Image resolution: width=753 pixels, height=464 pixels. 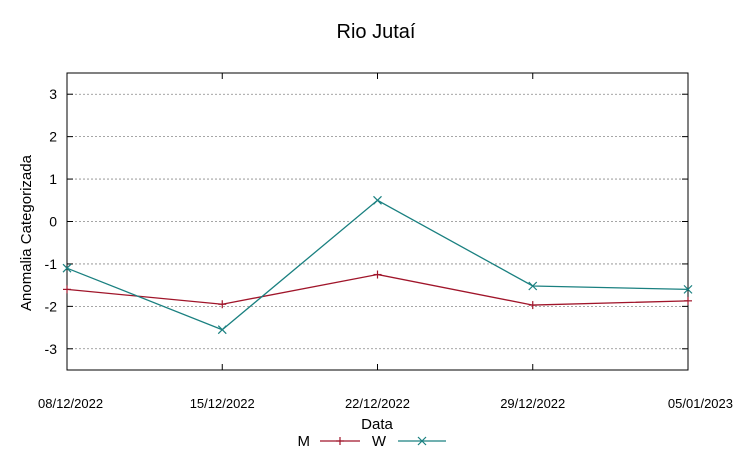 What do you see at coordinates (26, 232) in the screenshot?
I see `y-axis-label: Anomalia Categorizada` at bounding box center [26, 232].